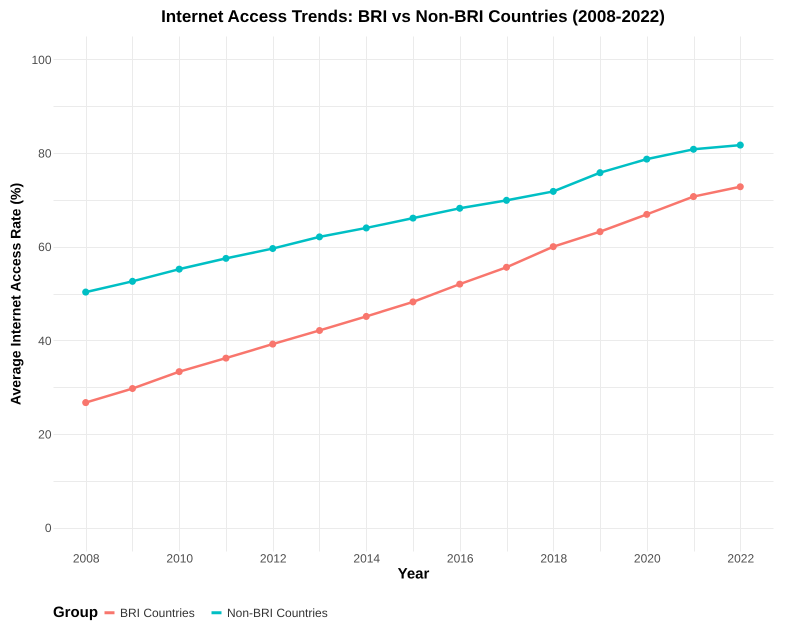 The height and width of the screenshot is (632, 796). What do you see at coordinates (460, 559) in the screenshot?
I see `x-tick-label: 2016` at bounding box center [460, 559].